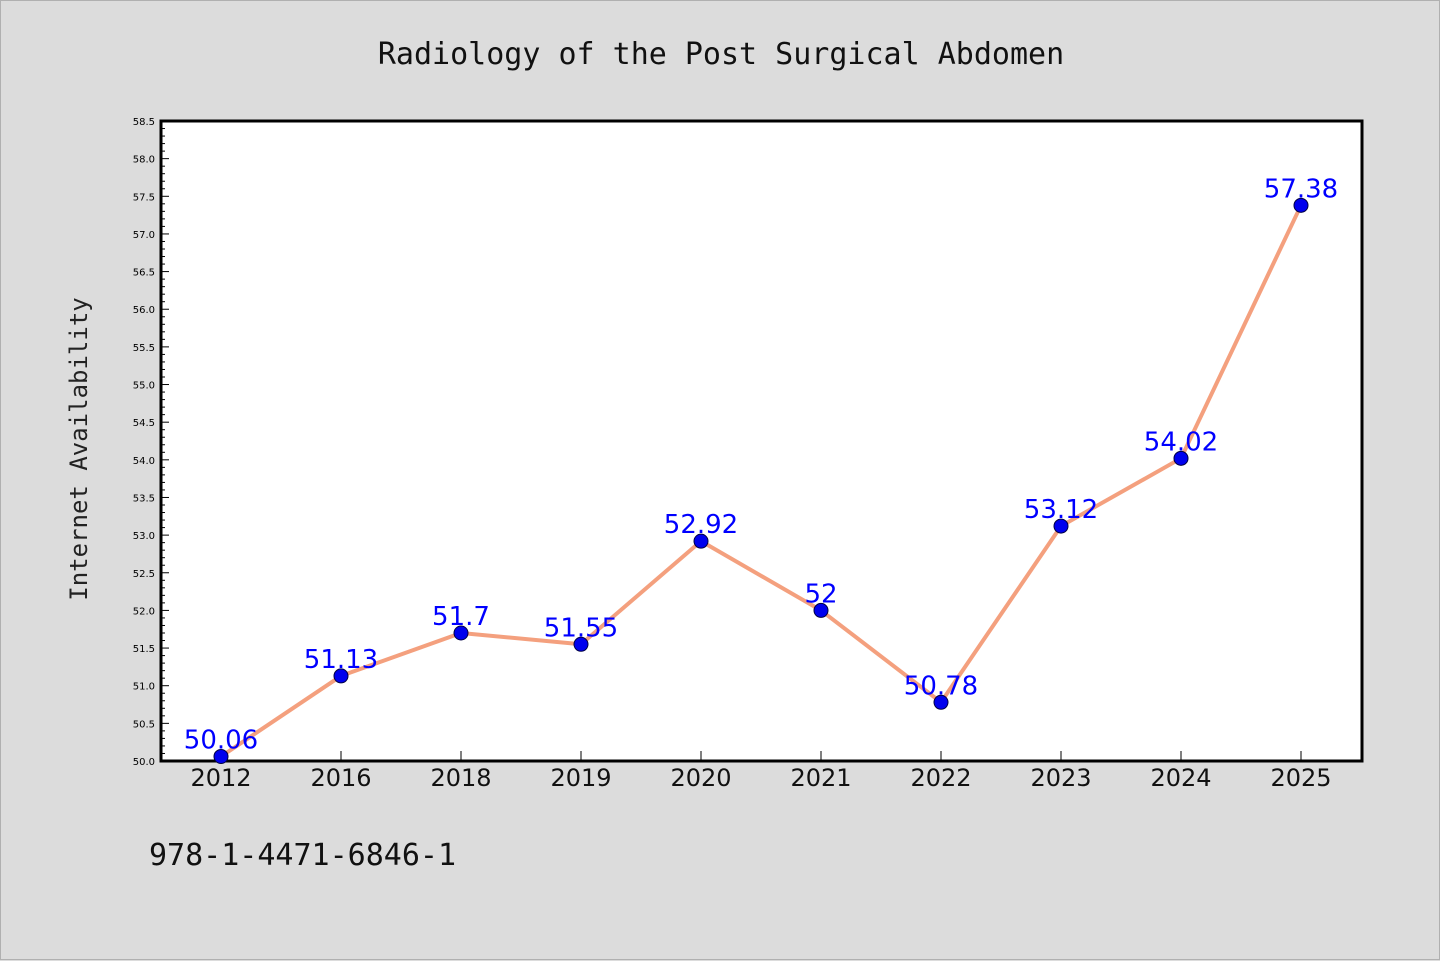  What do you see at coordinates (144, 273) in the screenshot?
I see `y-tick-label: 56.5` at bounding box center [144, 273].